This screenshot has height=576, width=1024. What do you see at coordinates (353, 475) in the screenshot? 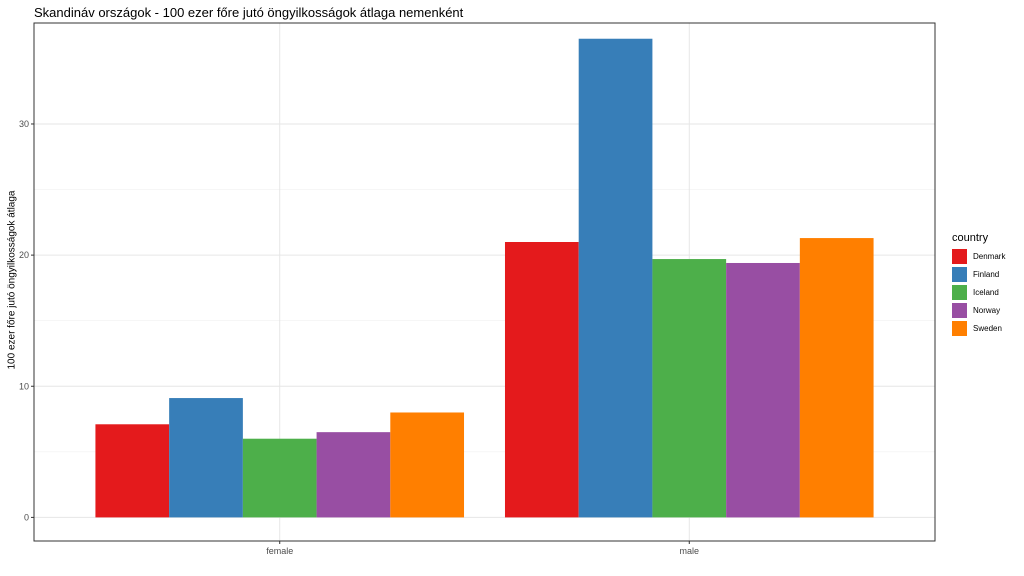
I see `bar-norway-female` at bounding box center [353, 475].